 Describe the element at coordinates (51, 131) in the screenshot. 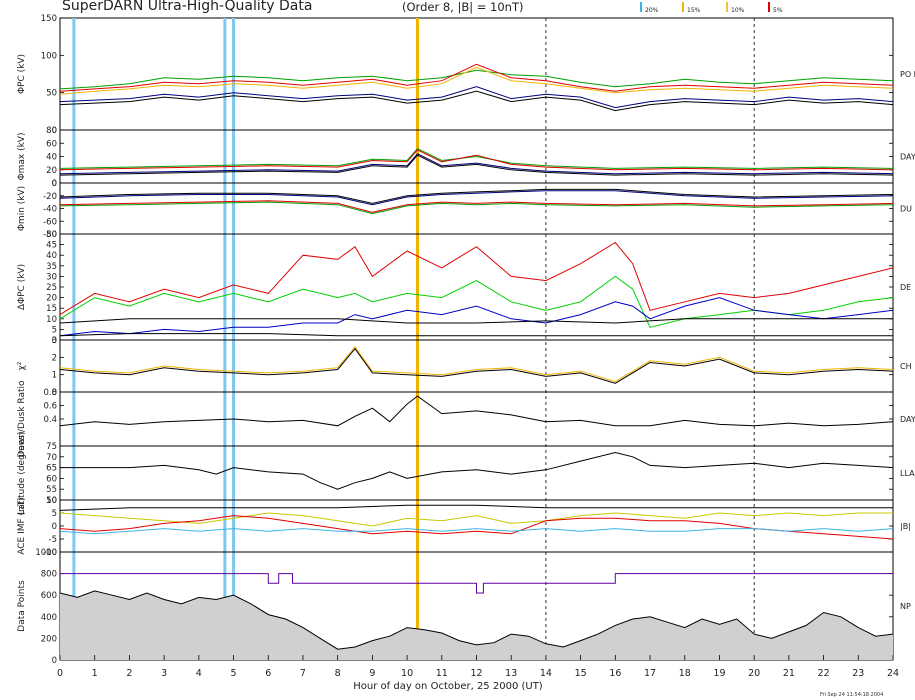

I see `y-tick-label: 80` at that location.